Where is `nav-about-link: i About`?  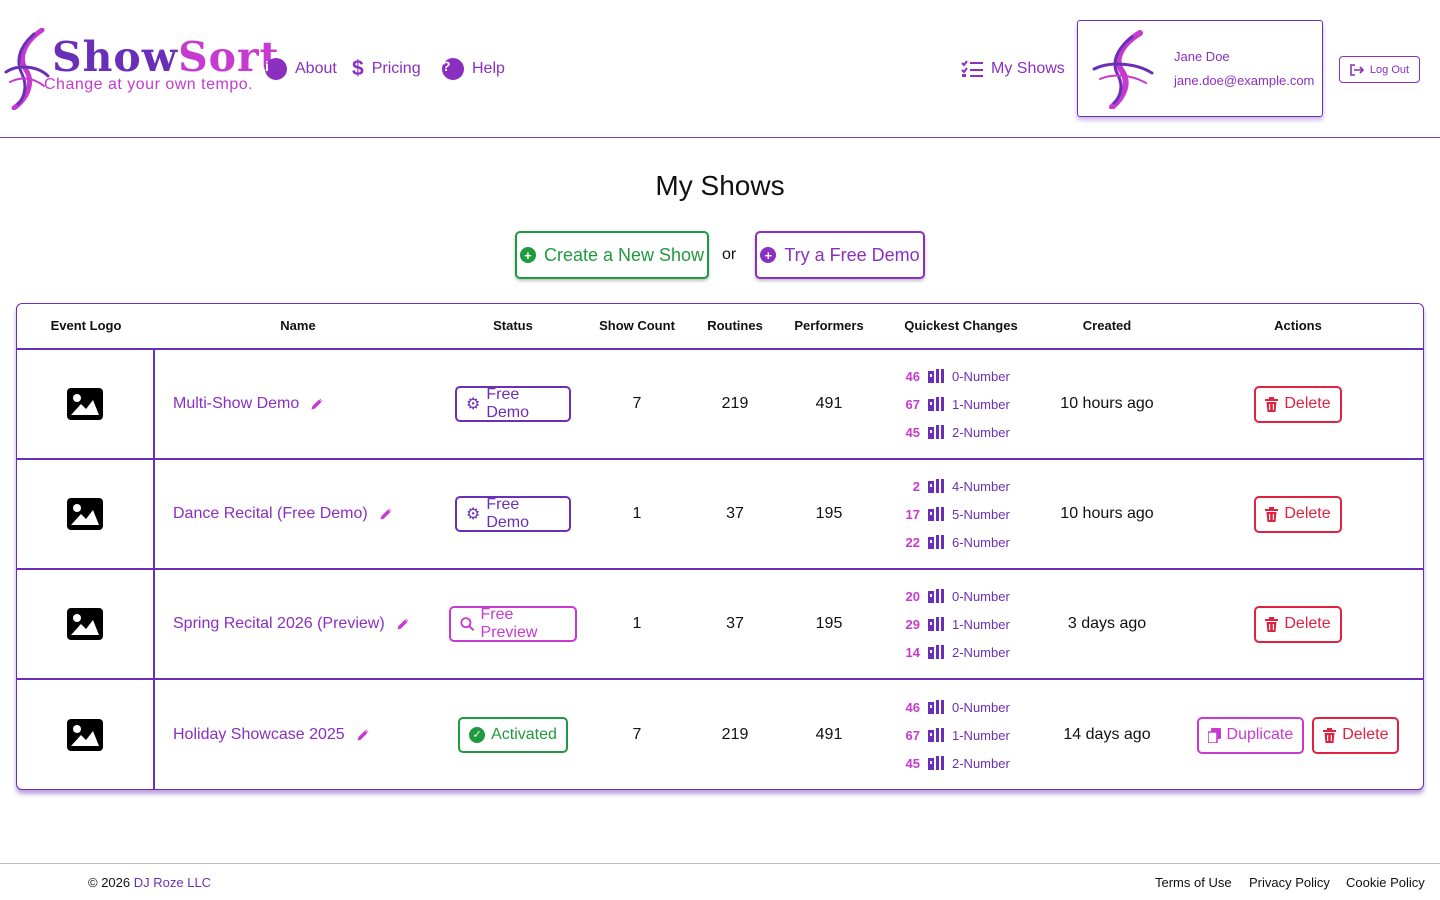 nav-about-link: i About is located at coordinates (301, 69).